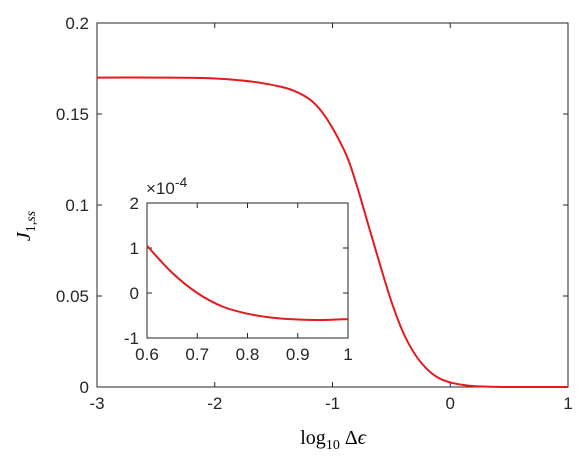  Describe the element at coordinates (134, 248) in the screenshot. I see `inset-y-tick-label: 1` at that location.